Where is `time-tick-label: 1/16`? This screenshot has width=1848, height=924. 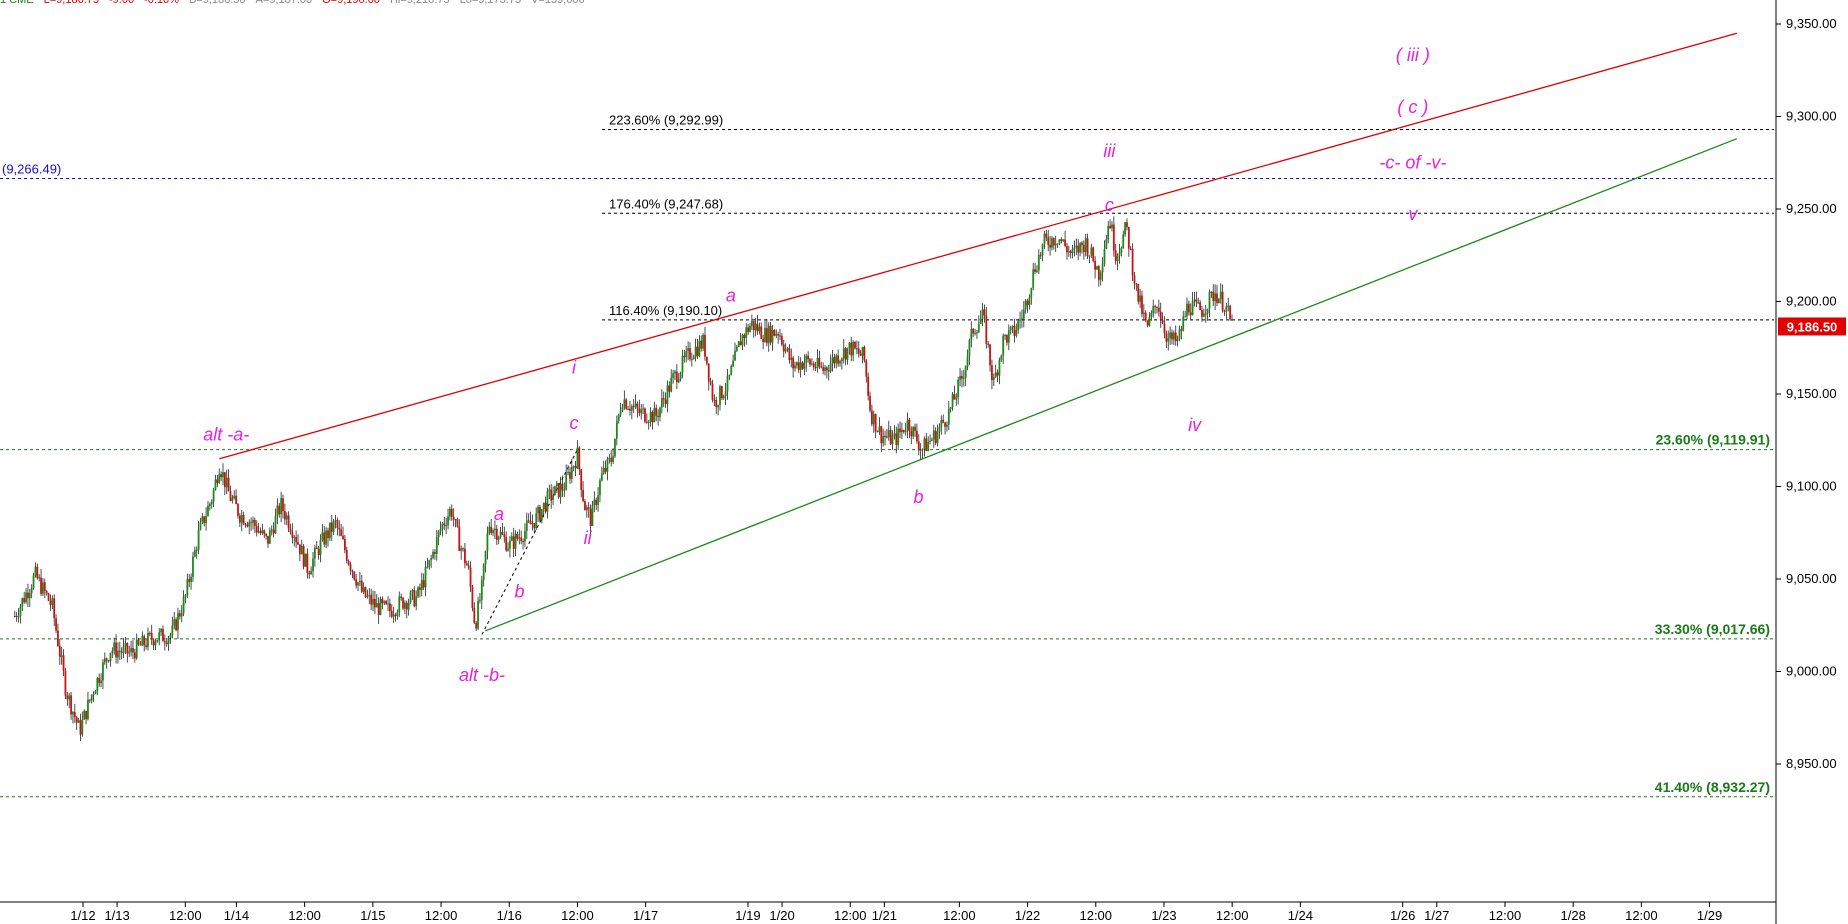 time-tick-label: 1/16 is located at coordinates (509, 915).